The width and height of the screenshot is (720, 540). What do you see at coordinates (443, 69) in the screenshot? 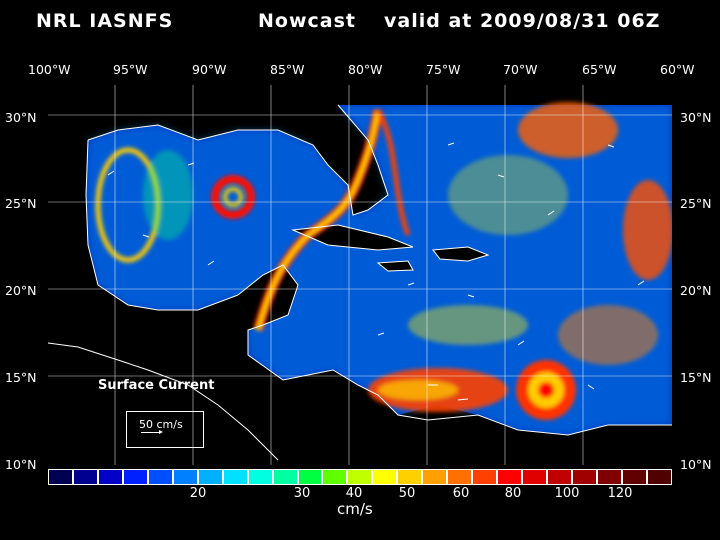
I see `lon-label: 75°W` at bounding box center [443, 69].